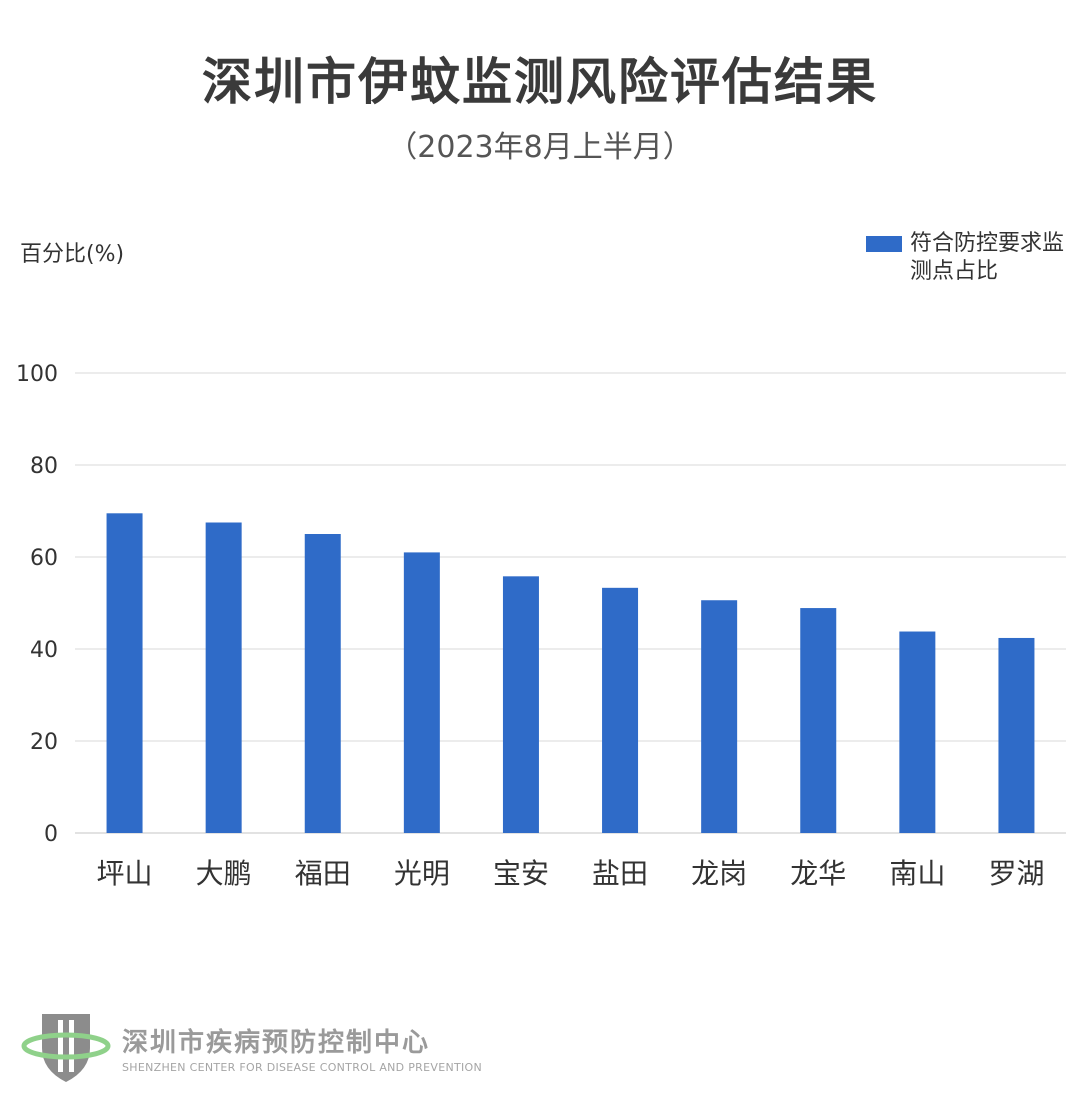 Image resolution: width=1080 pixels, height=1108 pixels. Describe the element at coordinates (987, 257) in the screenshot. I see `legend-label: 符合防控要求监测点占比` at that location.